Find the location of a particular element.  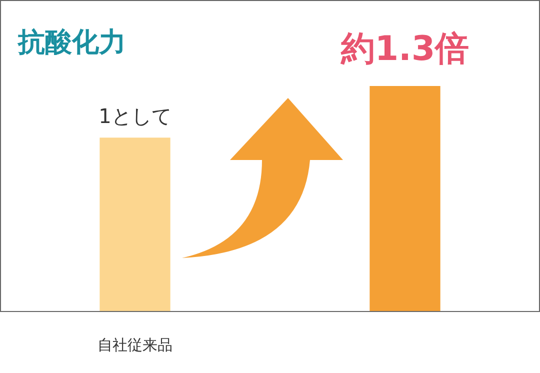

data-label: 1として is located at coordinates (135, 116).